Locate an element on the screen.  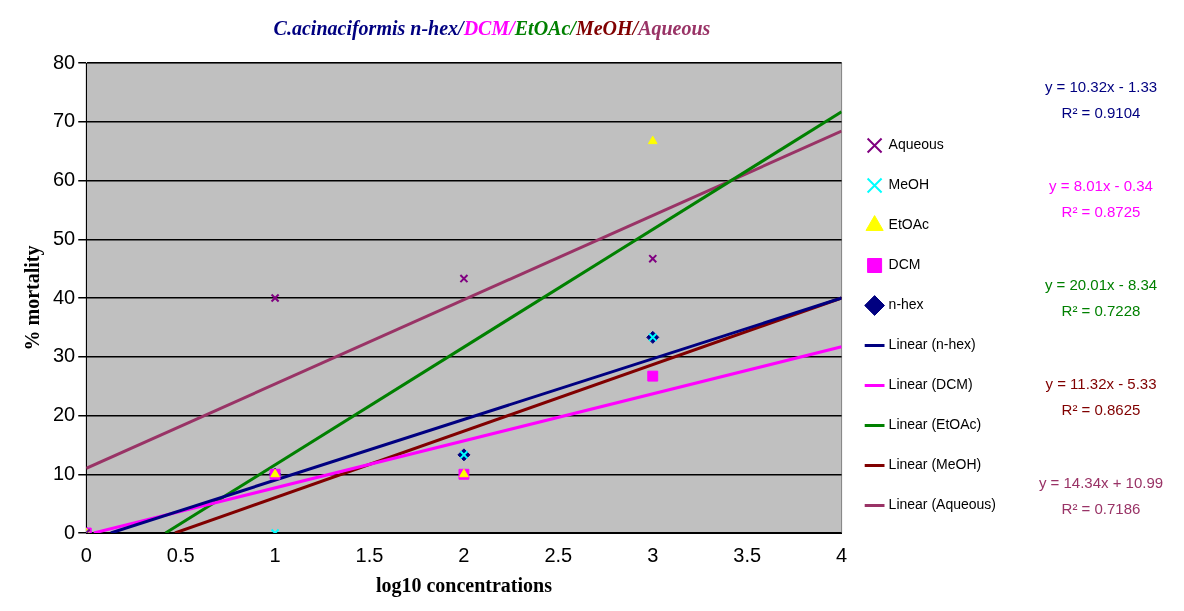
y-tick-label: 40 is located at coordinates (64, 296).